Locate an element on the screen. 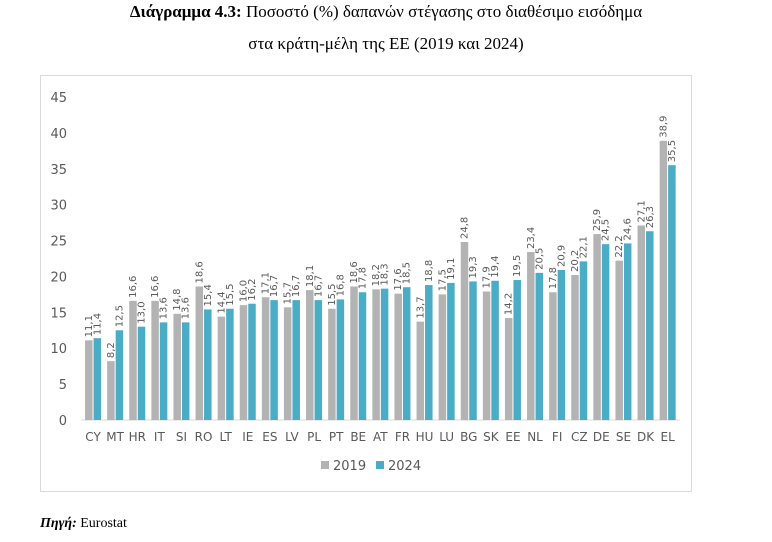 The image size is (772, 542). data-label: 17,9 is located at coordinates (487, 277).